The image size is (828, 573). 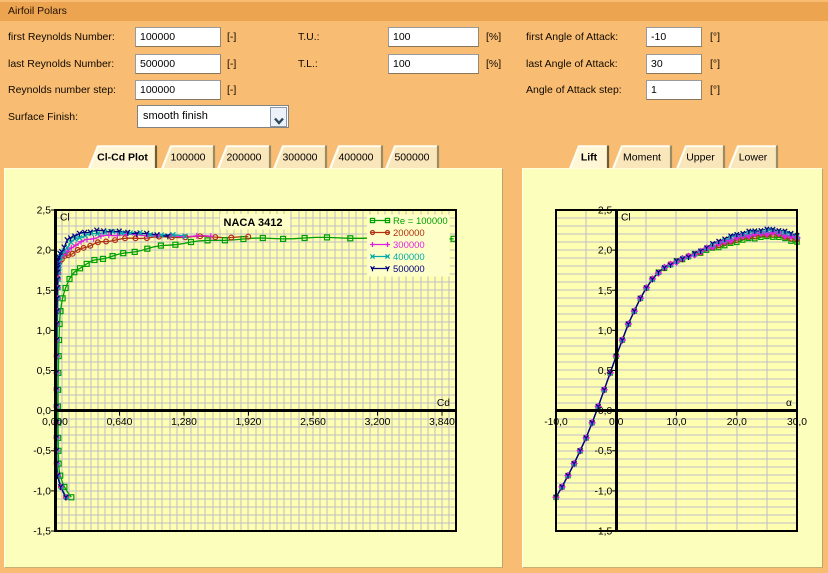 I want to click on svg-text: 3,200, so click(x=378, y=422).